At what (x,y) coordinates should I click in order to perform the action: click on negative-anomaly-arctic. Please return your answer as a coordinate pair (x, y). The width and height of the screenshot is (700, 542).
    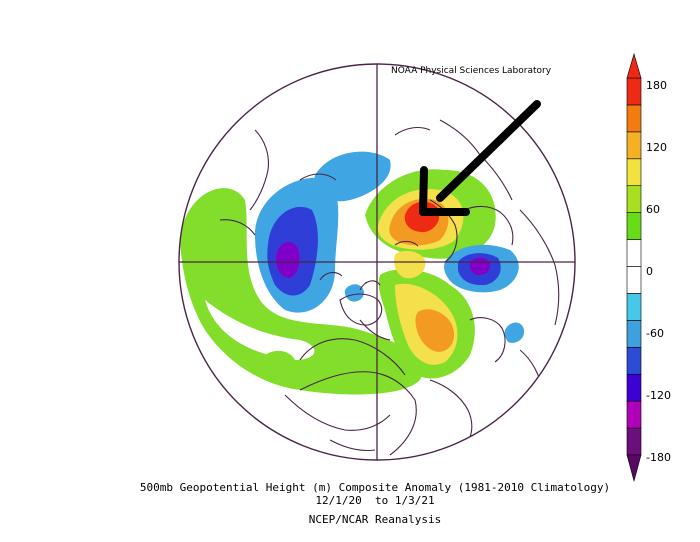
    Looking at the image, I should click on (352, 176).